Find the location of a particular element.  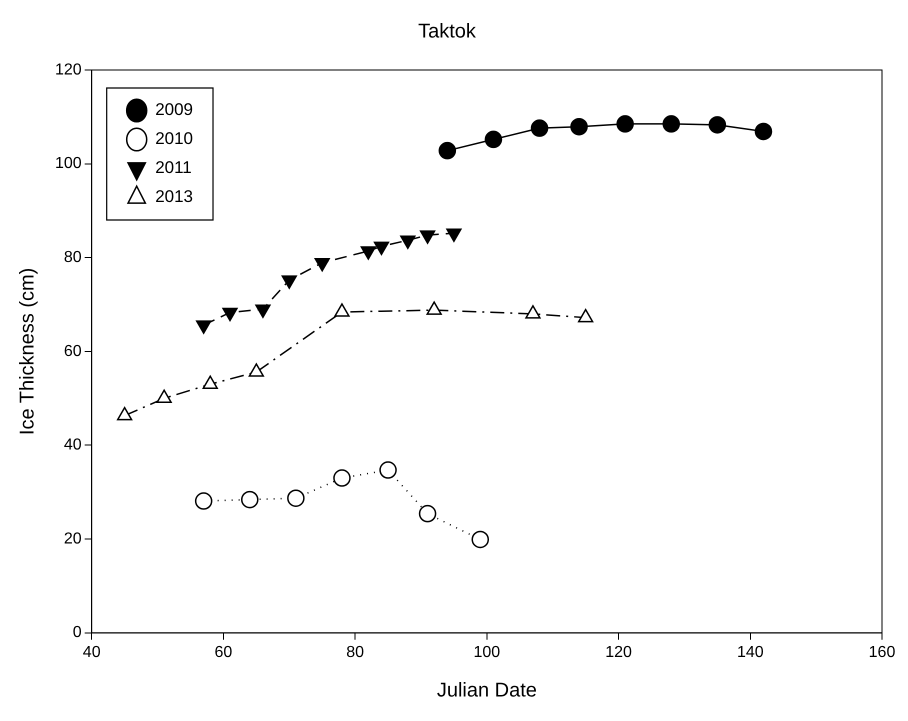

x-tick-label: 160 is located at coordinates (882, 652).